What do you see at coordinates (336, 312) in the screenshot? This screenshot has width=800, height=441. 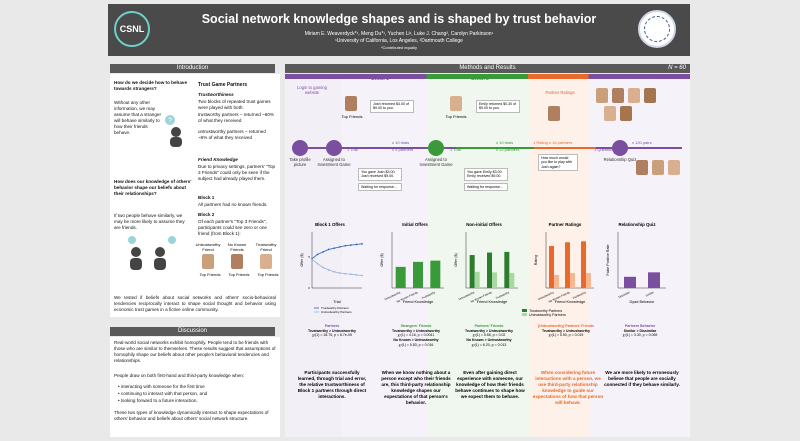 I see `legend-label: Untrustworthy Partners` at bounding box center [336, 312].